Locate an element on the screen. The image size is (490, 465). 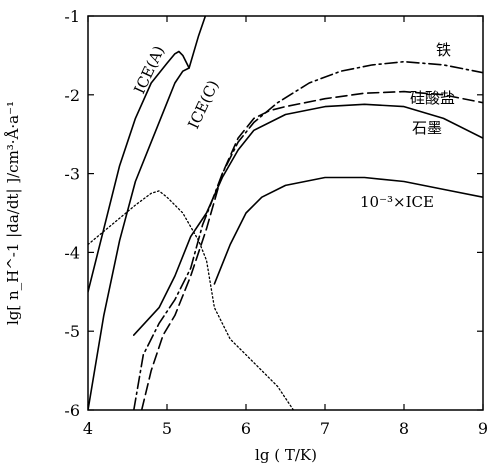
annotation-silicate: 硅酸盐 is located at coordinates (432, 98).